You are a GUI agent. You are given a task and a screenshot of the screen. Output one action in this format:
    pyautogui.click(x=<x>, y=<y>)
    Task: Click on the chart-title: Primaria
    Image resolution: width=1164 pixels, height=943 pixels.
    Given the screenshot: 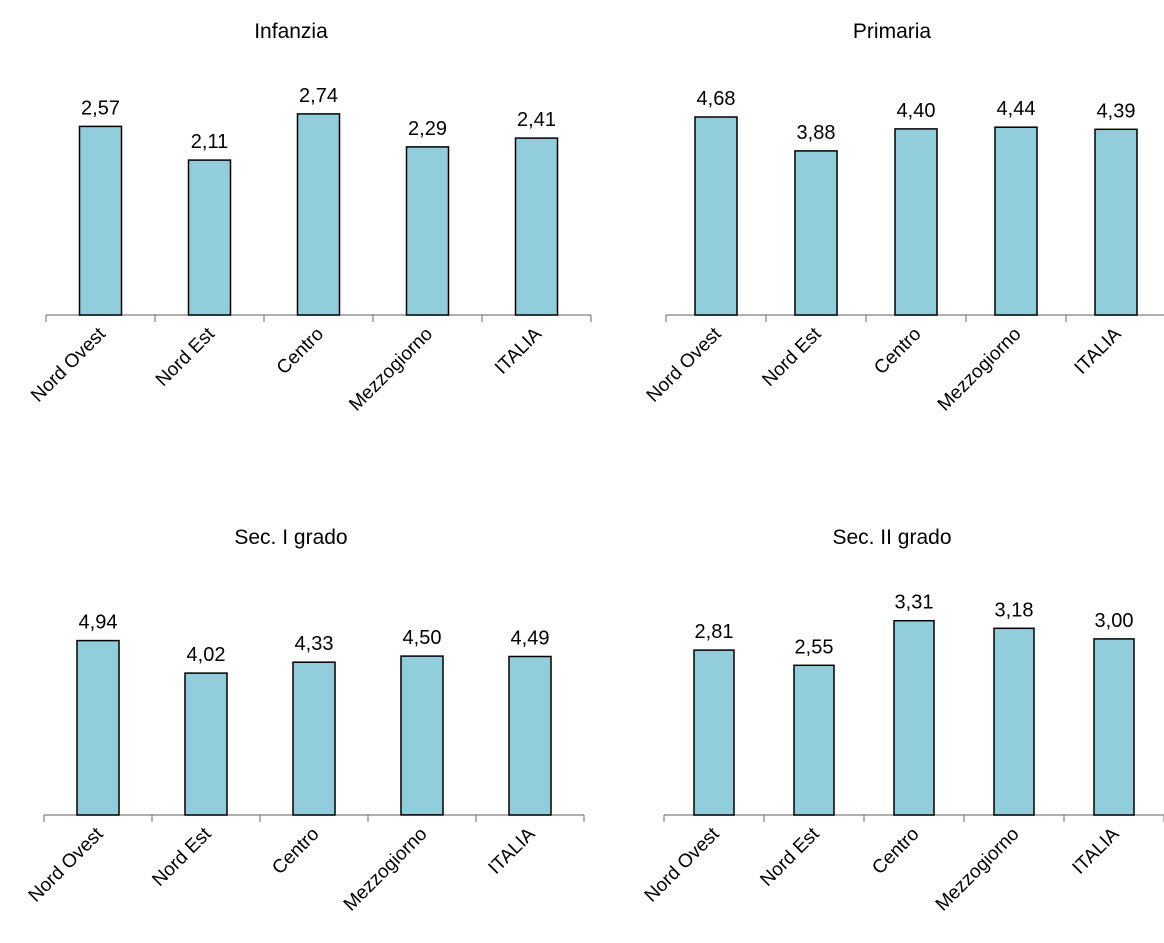 What is the action you would take?
    pyautogui.click(x=892, y=31)
    